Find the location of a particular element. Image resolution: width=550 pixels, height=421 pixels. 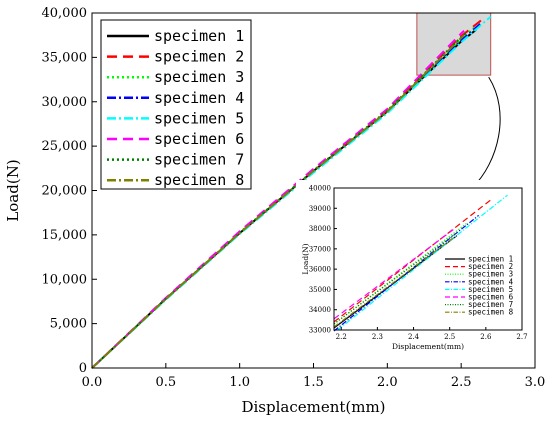

main-x-tick-label: 2.5 is located at coordinates (461, 382).